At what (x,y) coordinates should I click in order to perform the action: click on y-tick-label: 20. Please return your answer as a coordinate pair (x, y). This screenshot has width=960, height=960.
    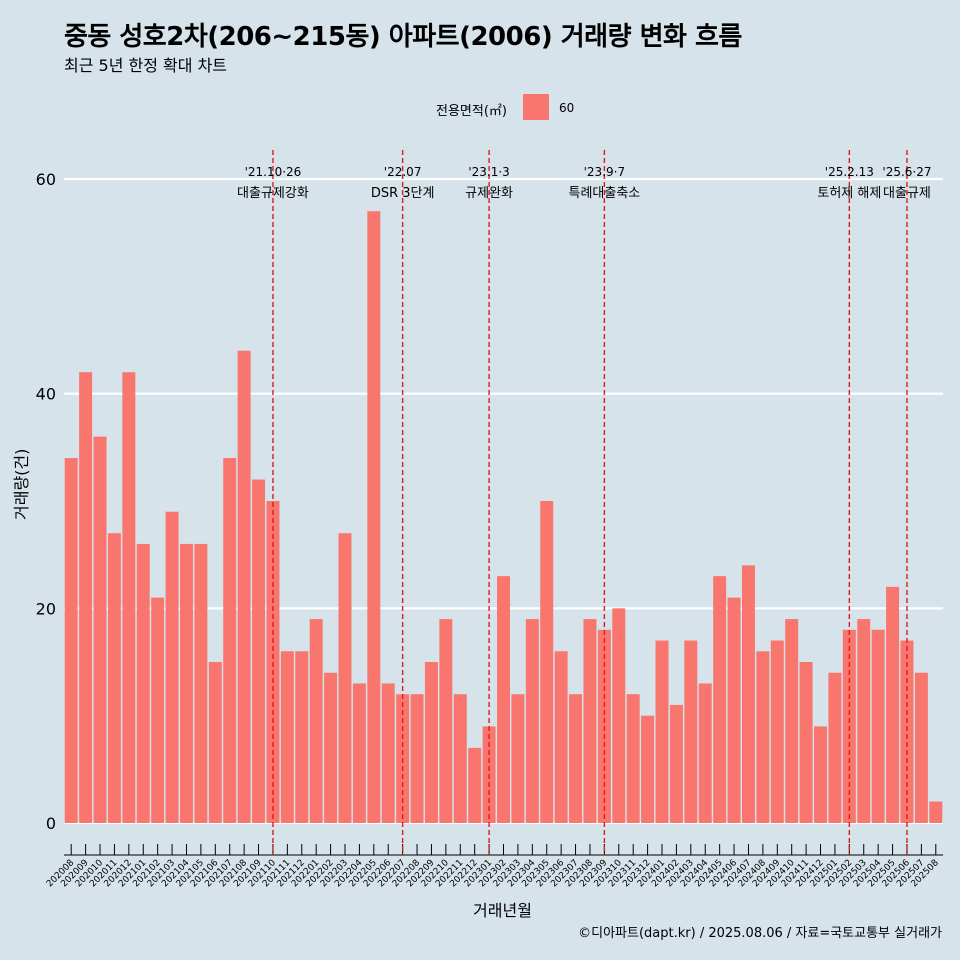
    Looking at the image, I should click on (46, 608).